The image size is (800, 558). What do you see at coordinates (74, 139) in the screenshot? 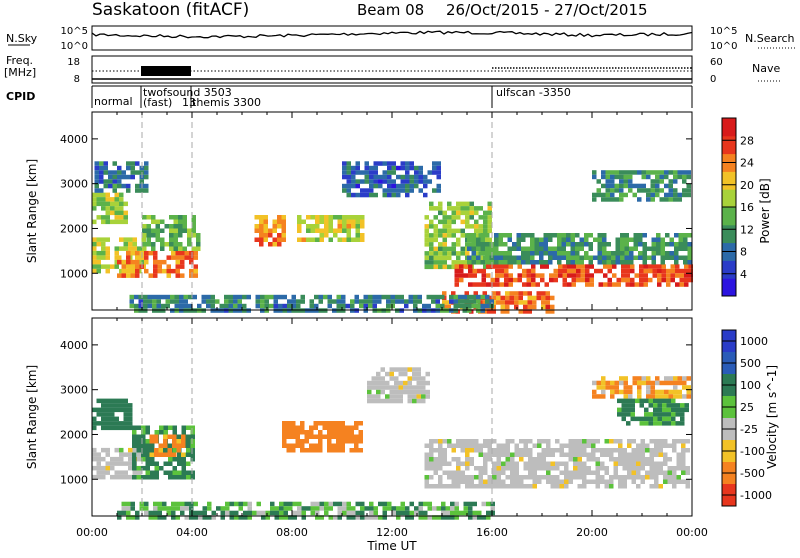
I see `y-tick-label: 4000` at bounding box center [74, 139].